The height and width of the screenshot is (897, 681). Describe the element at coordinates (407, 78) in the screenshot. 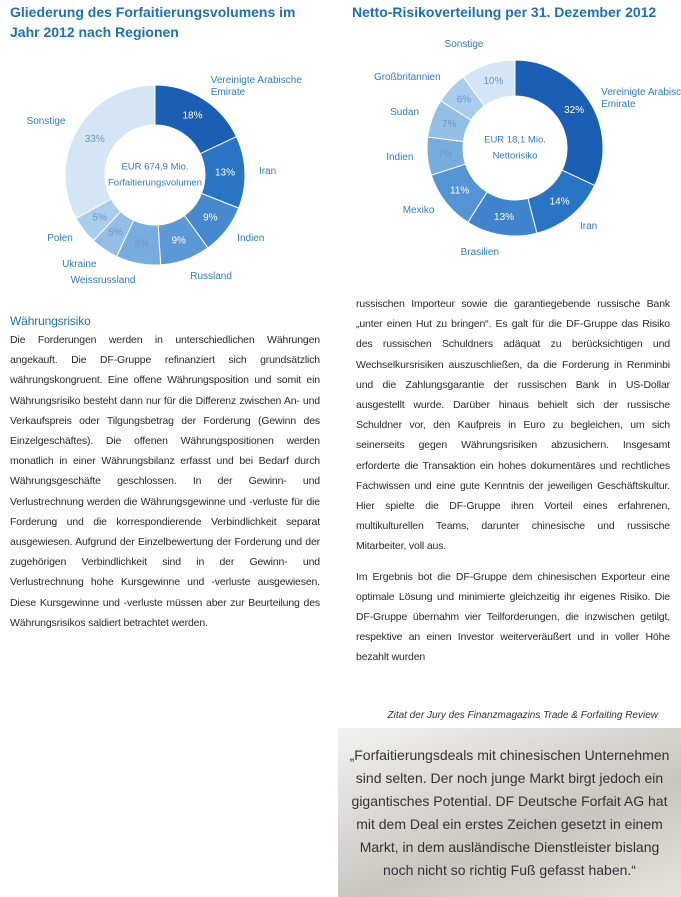

I see `category-label: Großbritannien` at that location.